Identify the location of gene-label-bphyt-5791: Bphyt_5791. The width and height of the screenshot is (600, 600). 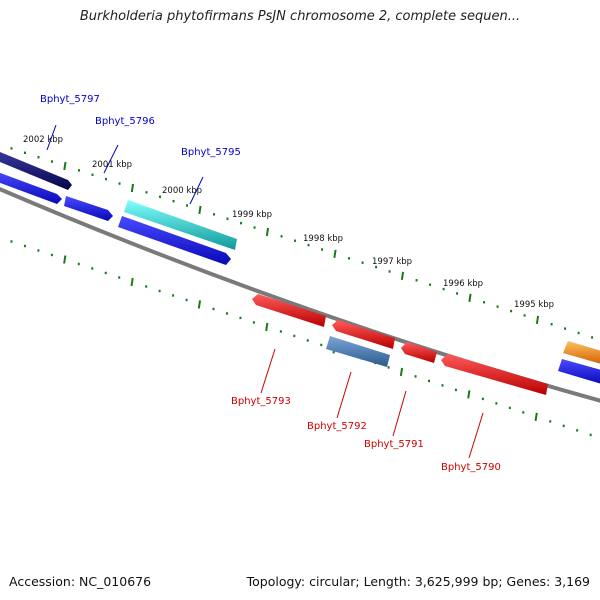
(394, 444).